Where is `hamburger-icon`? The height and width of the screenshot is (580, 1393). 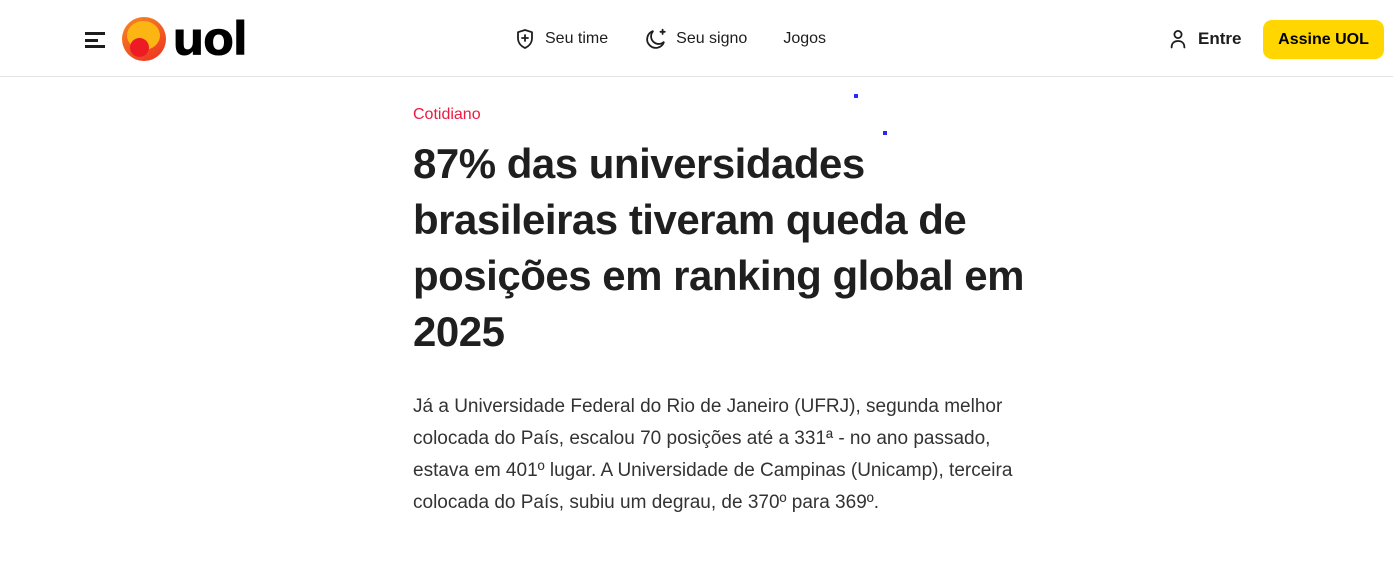
hamburger-icon is located at coordinates (95, 40).